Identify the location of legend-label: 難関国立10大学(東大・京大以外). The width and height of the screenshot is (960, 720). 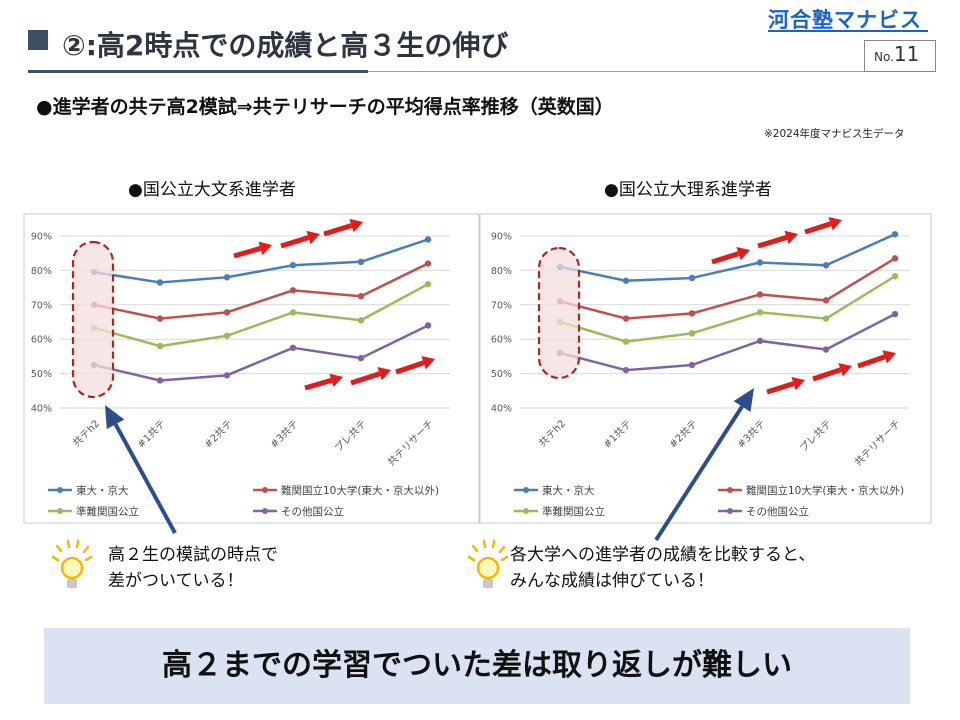
(360, 490).